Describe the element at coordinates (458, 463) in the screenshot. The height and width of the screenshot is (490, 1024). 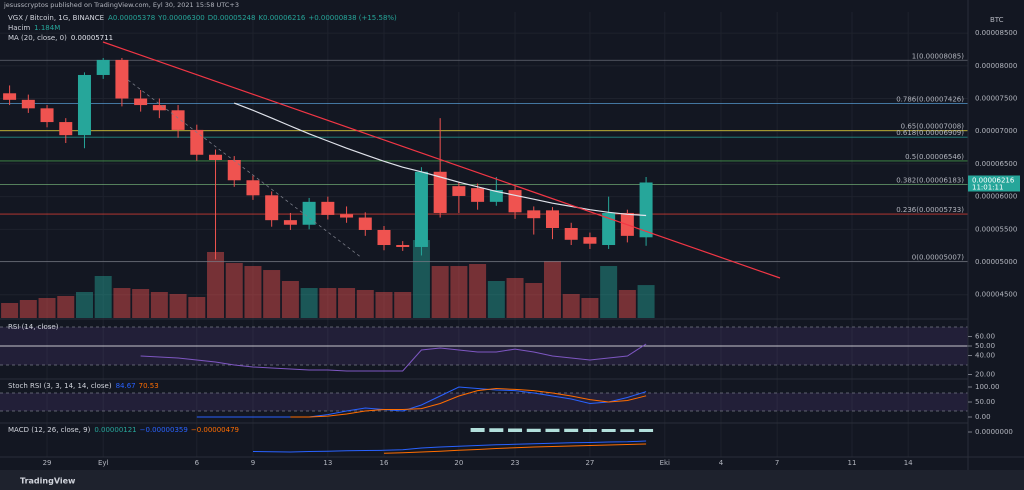
I see `x-tick-label: 20` at that location.